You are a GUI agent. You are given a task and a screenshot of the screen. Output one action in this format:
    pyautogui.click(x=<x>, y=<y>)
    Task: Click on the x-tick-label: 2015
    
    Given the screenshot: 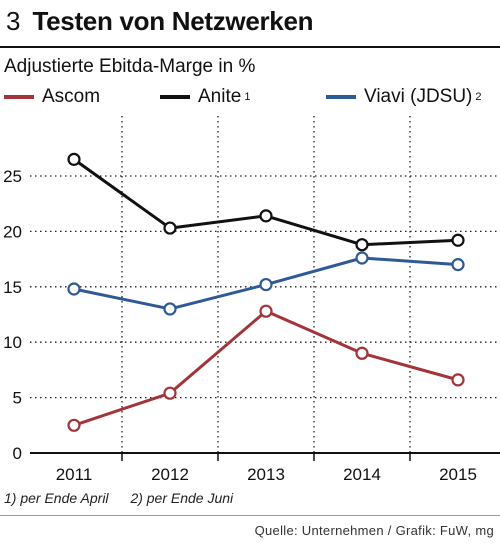 What is the action you would take?
    pyautogui.click(x=458, y=474)
    